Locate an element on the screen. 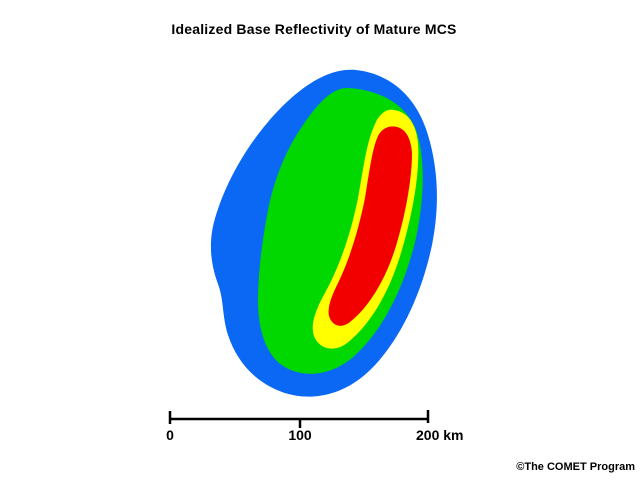 The height and width of the screenshot is (480, 640). scale-bar is located at coordinates (299, 419).